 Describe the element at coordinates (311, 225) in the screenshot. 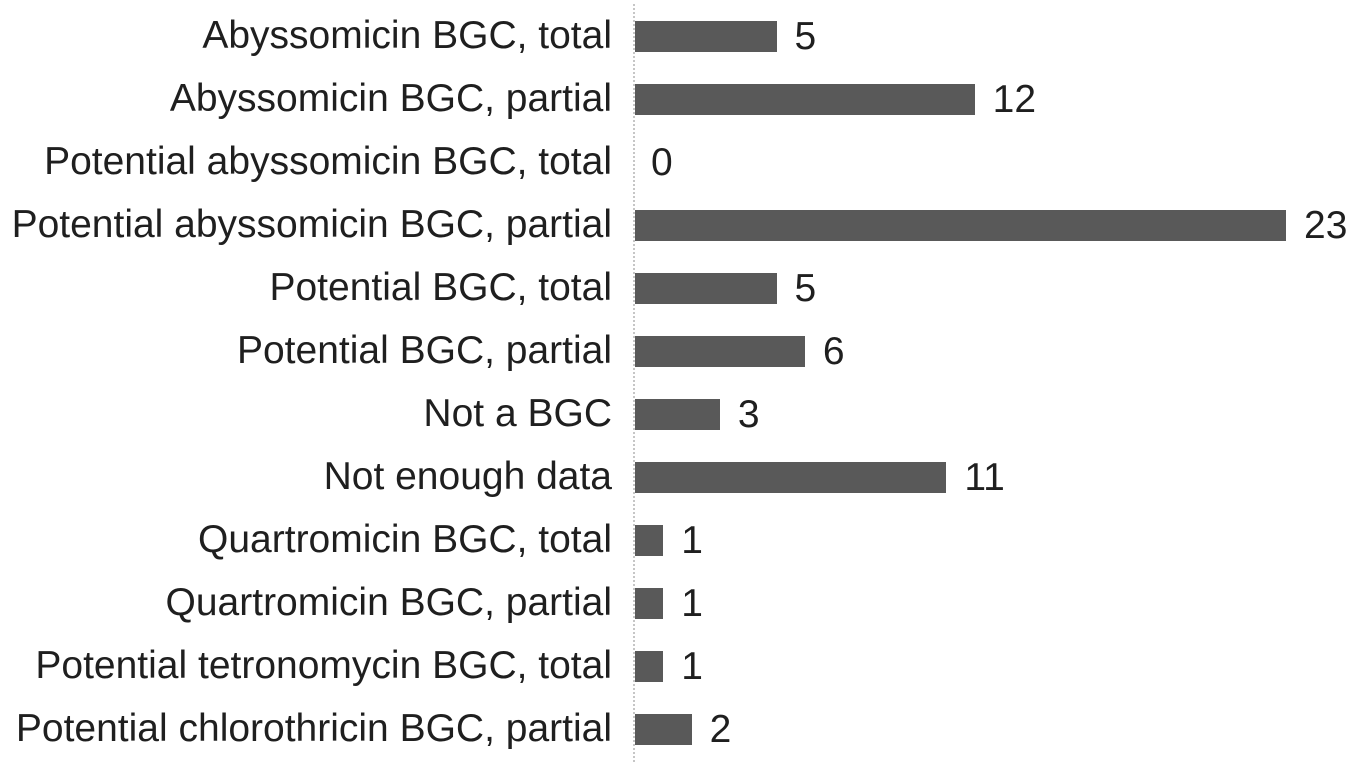

I see `category-label: Potential abyssomicin BGC, partial` at that location.